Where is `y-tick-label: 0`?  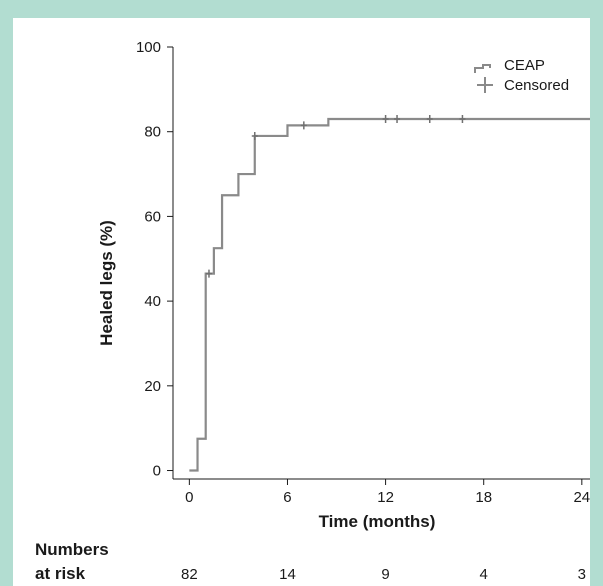
y-tick-label: 0 is located at coordinates (157, 471).